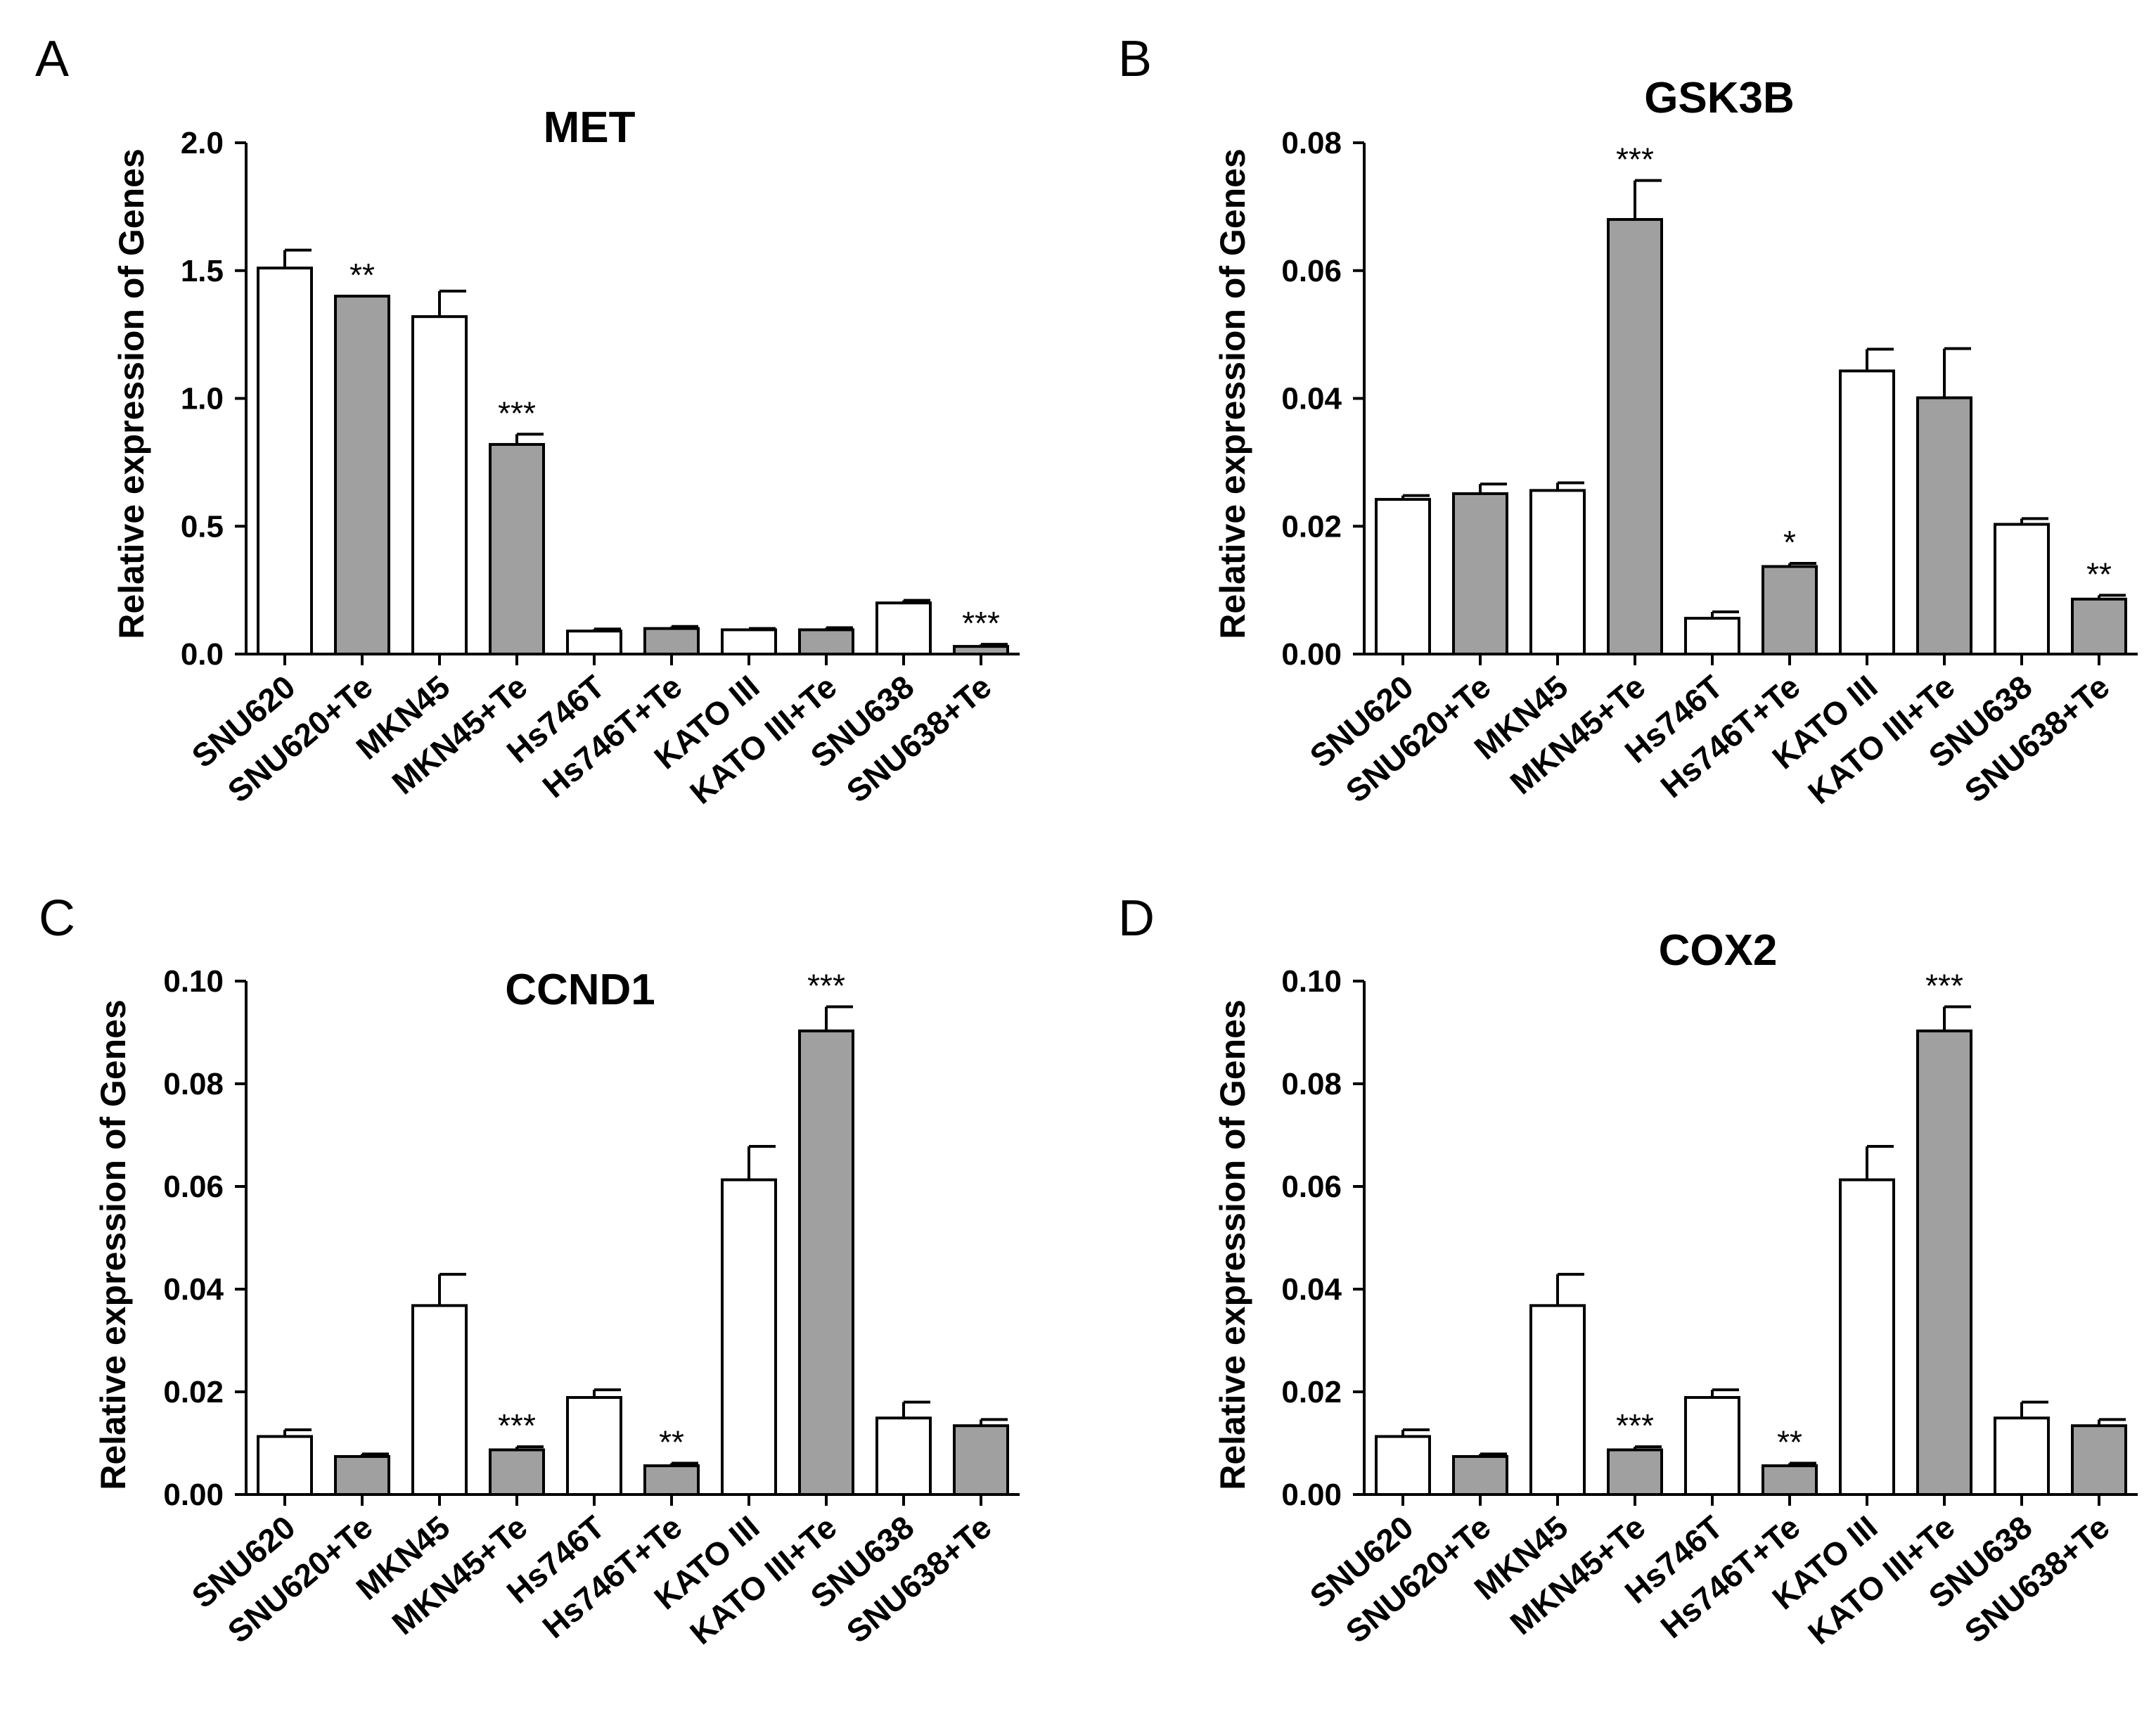  What do you see at coordinates (1136, 919) in the screenshot?
I see `panel-d-letter: D` at bounding box center [1136, 919].